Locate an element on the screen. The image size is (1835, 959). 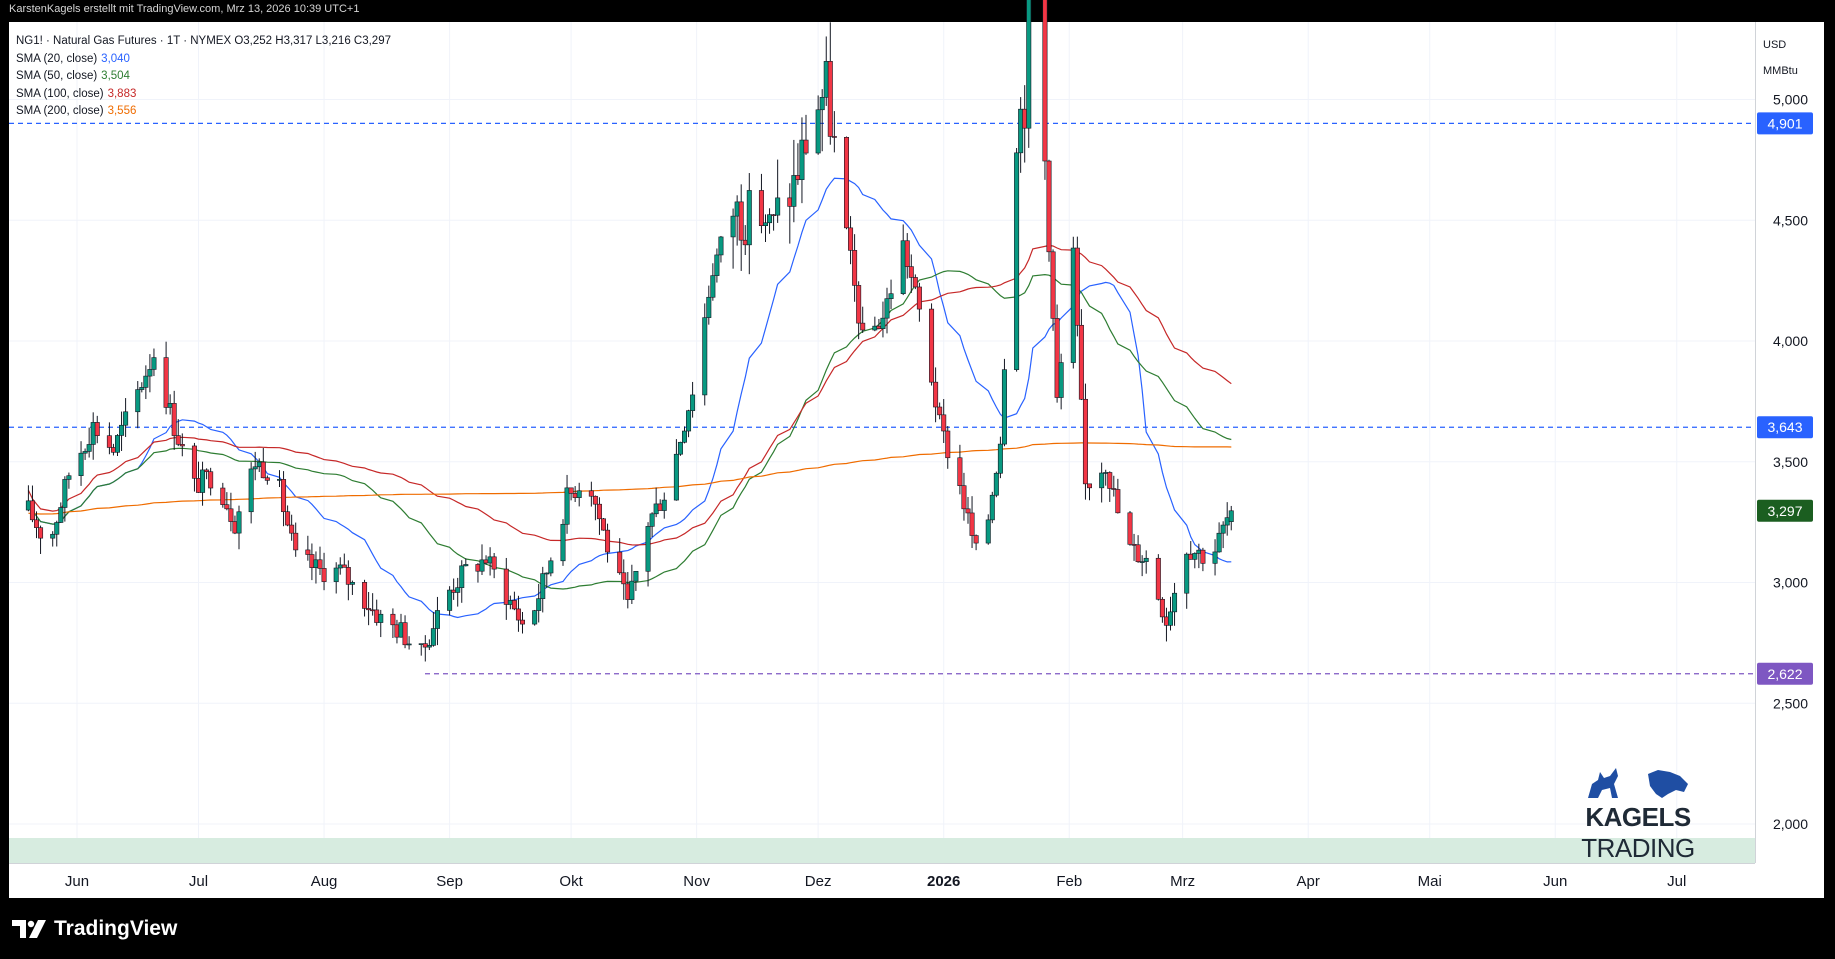
bull-bear-icon is located at coordinates (1638, 783).